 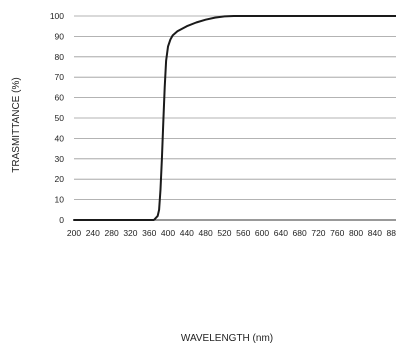 I want to click on y-tick-label: 10, so click(x=60, y=200).